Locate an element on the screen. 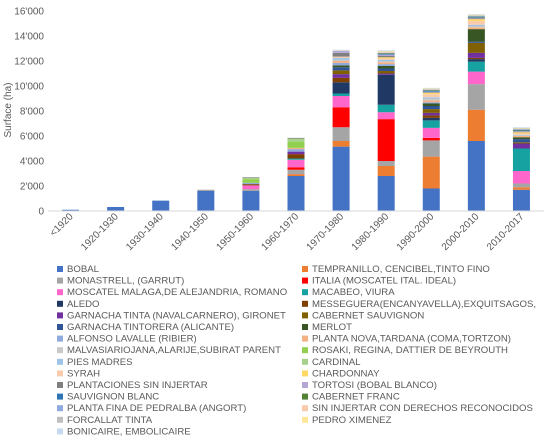 The height and width of the screenshot is (440, 550). legend-item: GARNACHA TINTORERA (ALICANTE) is located at coordinates (145, 327).